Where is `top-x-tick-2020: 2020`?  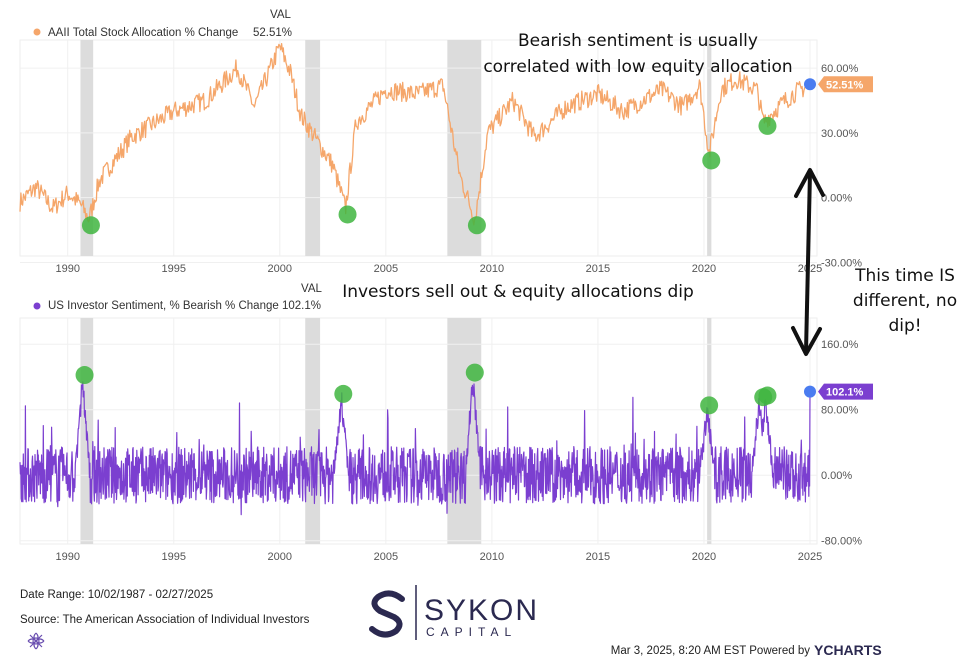 top-x-tick-2020: 2020 is located at coordinates (704, 269).